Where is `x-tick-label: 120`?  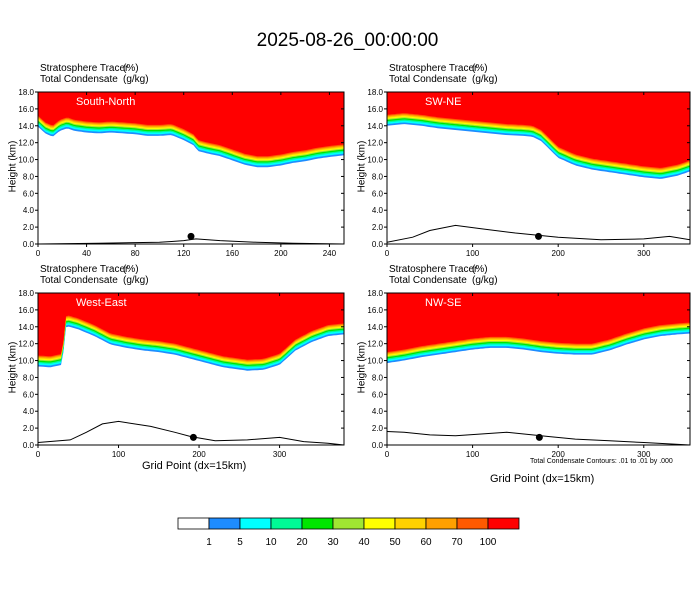
x-tick-label: 120 is located at coordinates (184, 253).